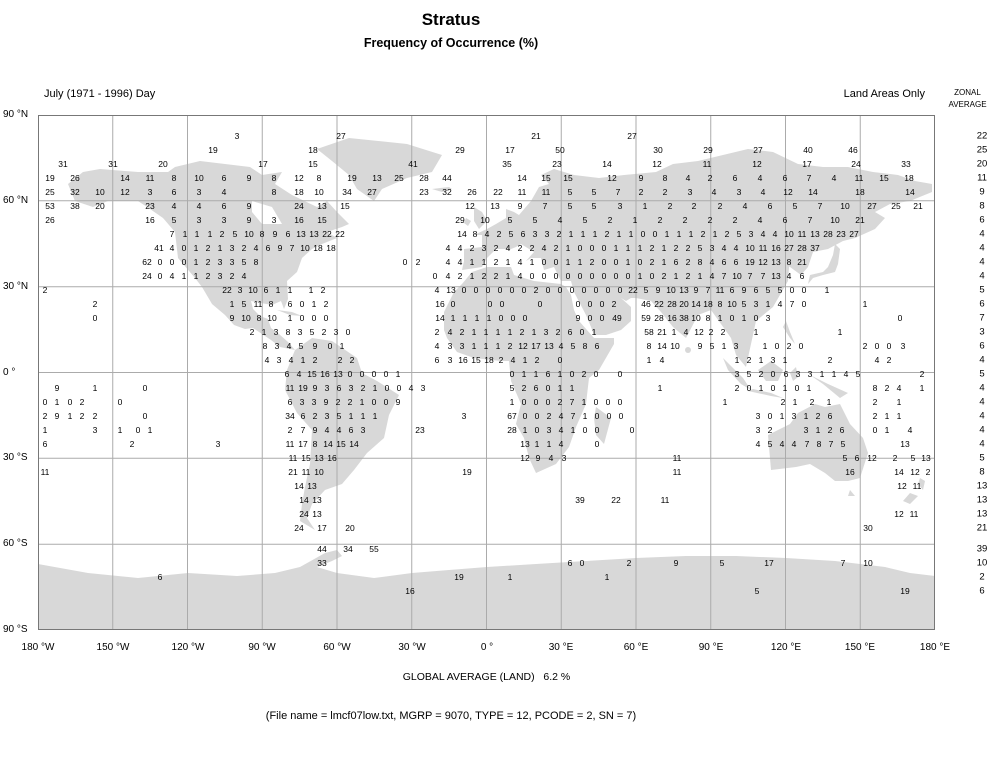  What do you see at coordinates (16, 114) in the screenshot?
I see `lat-tick-label: 90 °N` at bounding box center [16, 114].